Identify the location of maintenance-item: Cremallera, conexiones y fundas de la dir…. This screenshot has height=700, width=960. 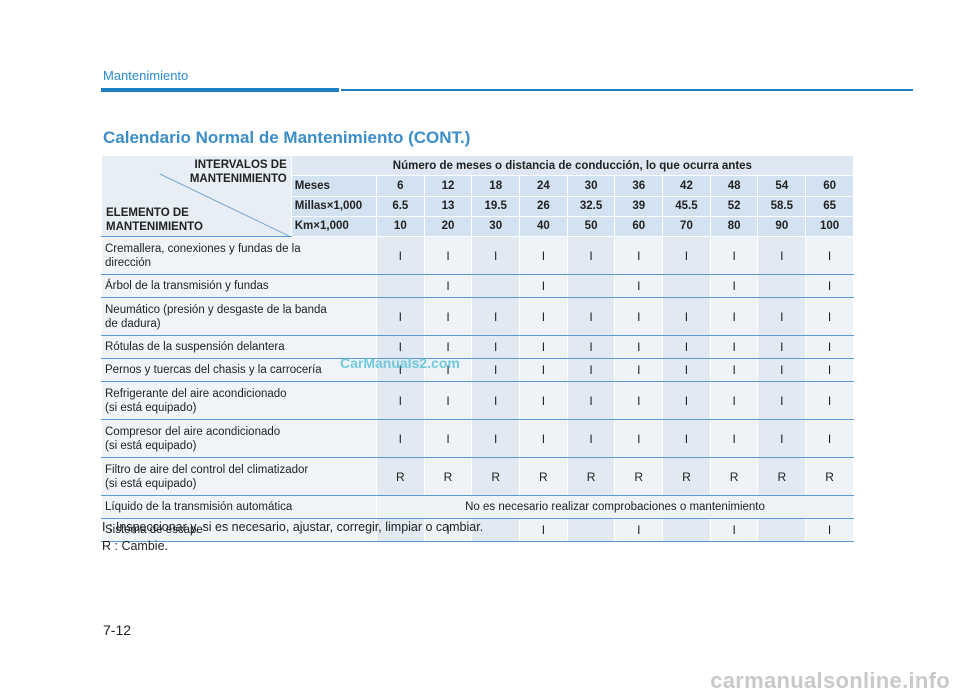
(239, 255).